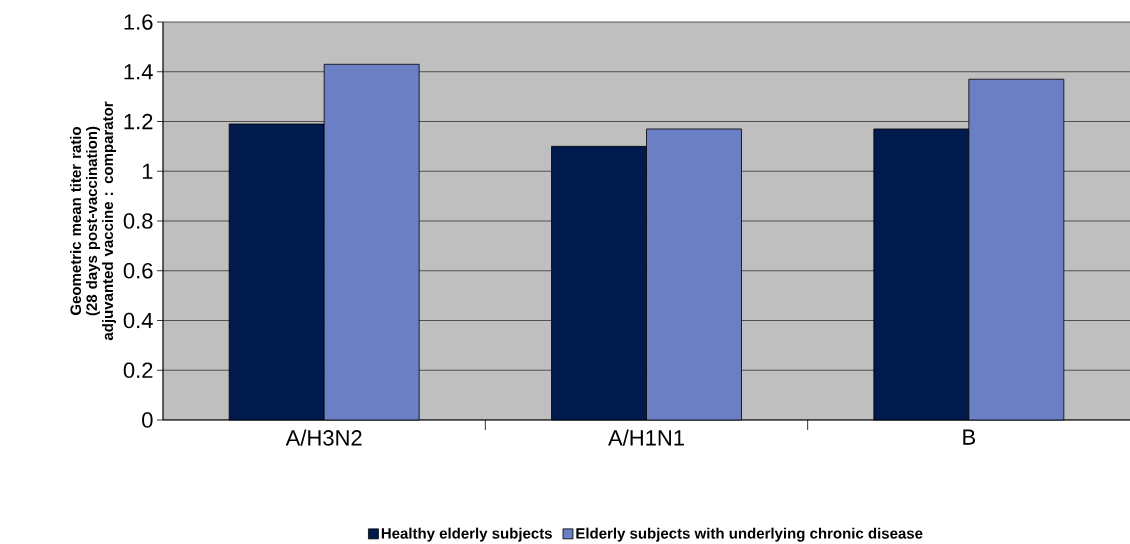 The width and height of the screenshot is (1130, 544). I want to click on y-tick-label: 1.6, so click(138, 22).